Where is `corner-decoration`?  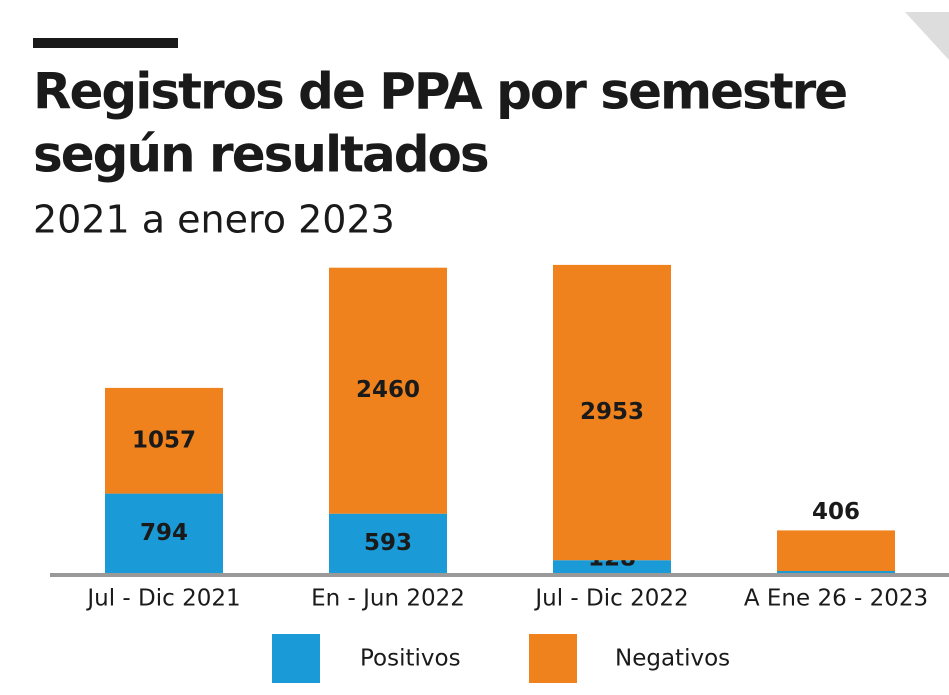 corner-decoration is located at coordinates (927, 36).